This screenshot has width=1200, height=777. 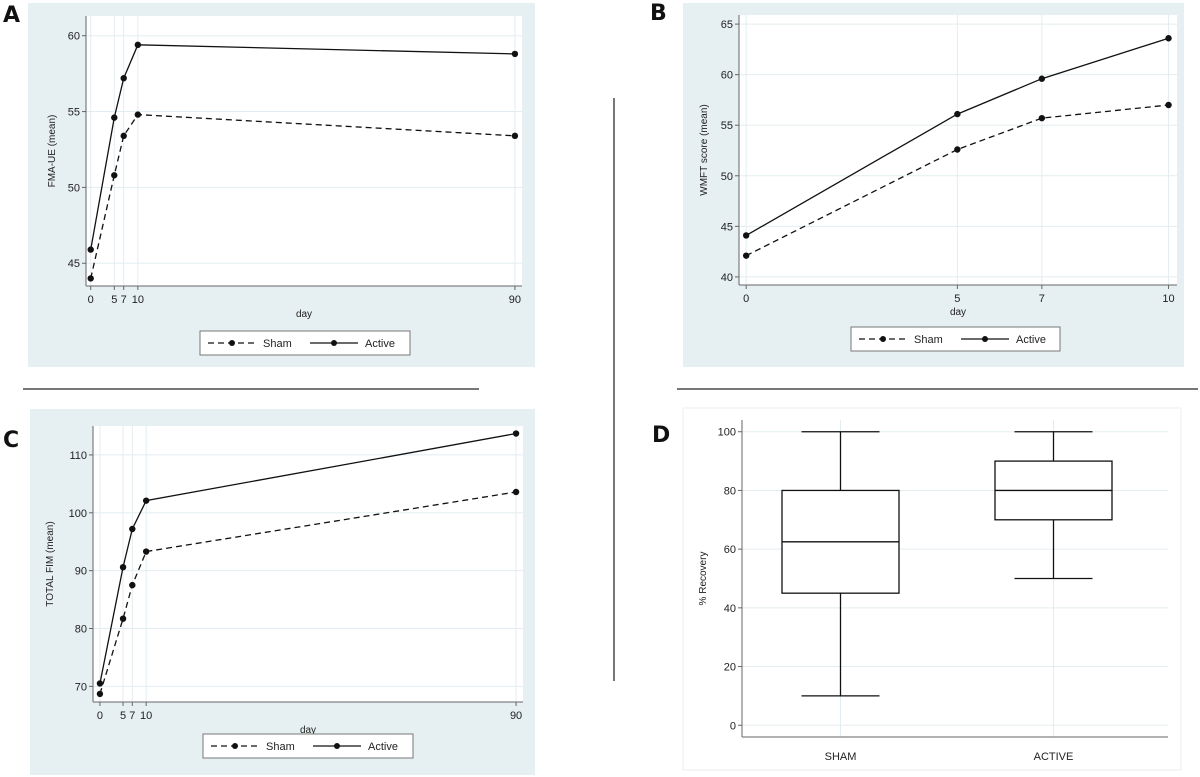 I want to click on y-axis-title: FMA-UE (mean), so click(x=52, y=151).